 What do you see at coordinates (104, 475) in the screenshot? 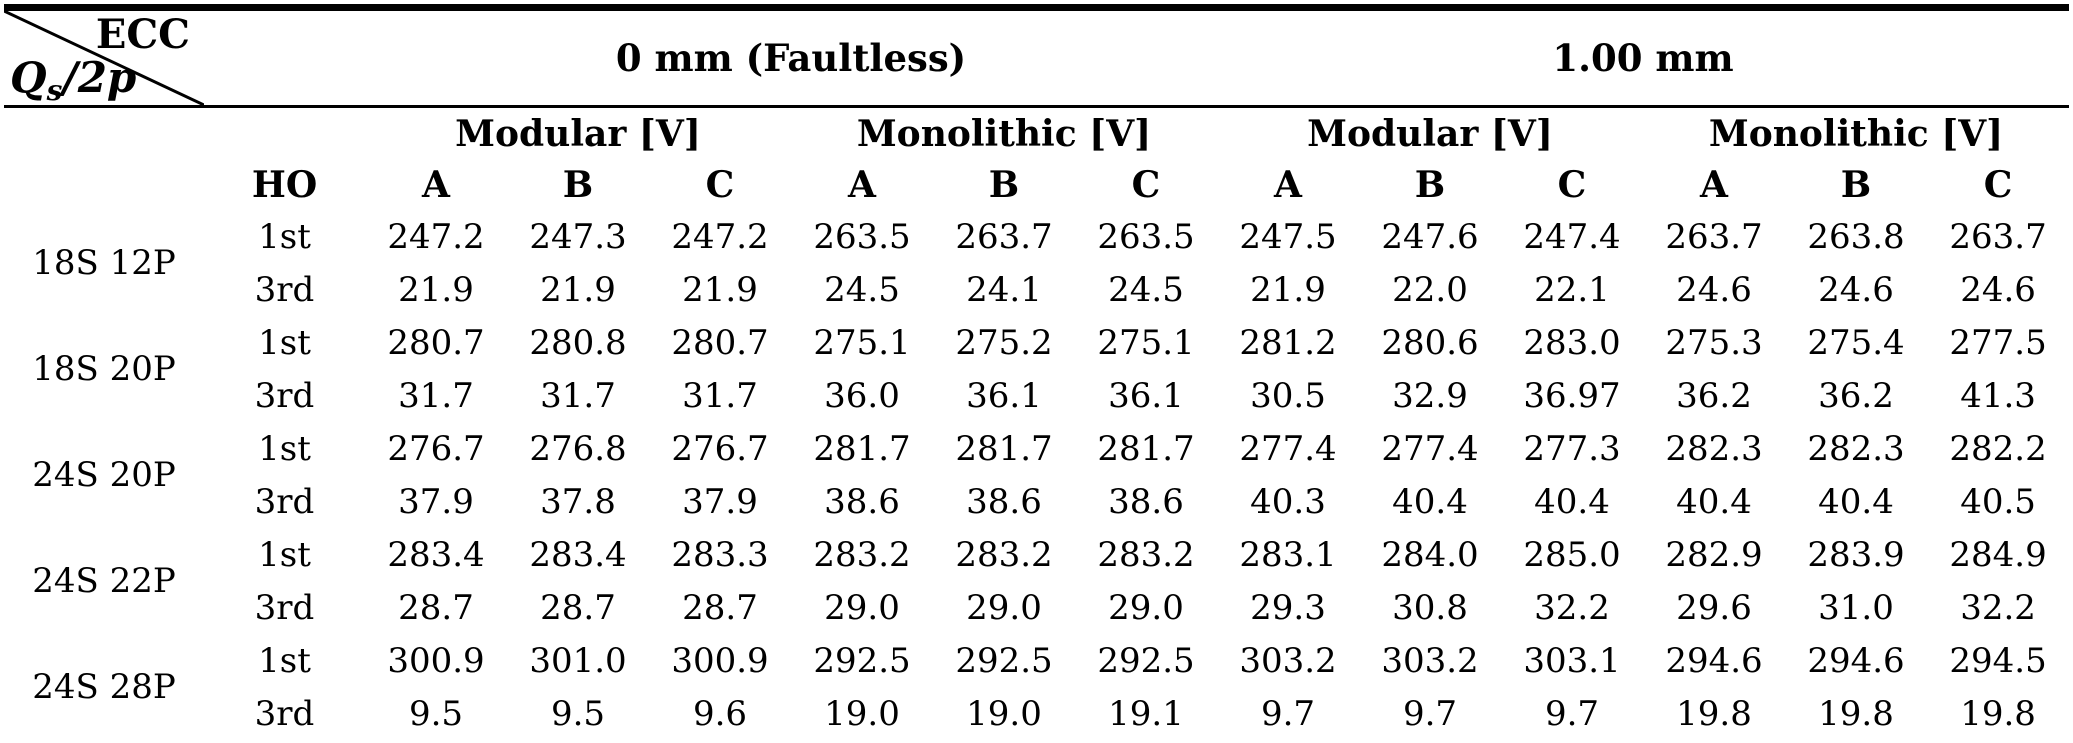
I see `row-group-label: 24S 20P` at bounding box center [104, 475].